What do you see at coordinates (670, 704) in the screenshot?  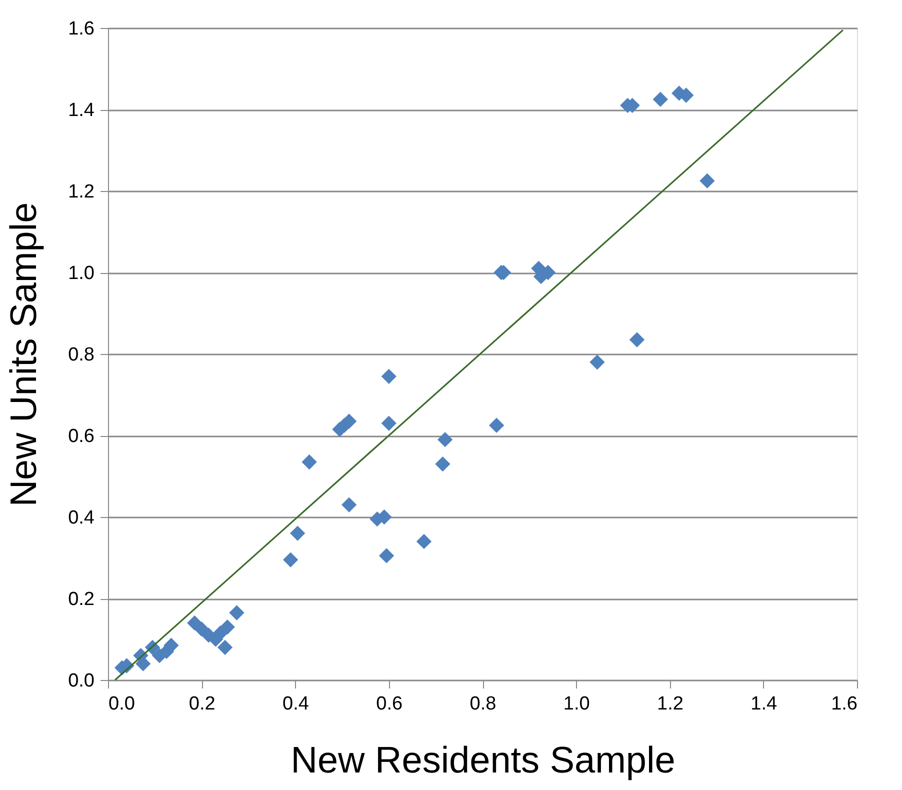 I see `x-tick-label: 1.2` at bounding box center [670, 704].